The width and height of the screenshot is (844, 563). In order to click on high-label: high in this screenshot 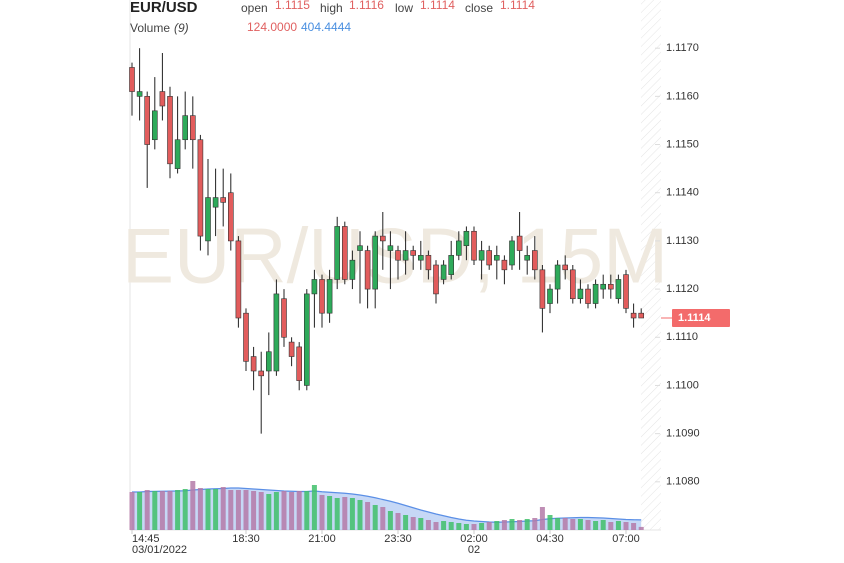, I will do `click(331, 8)`.